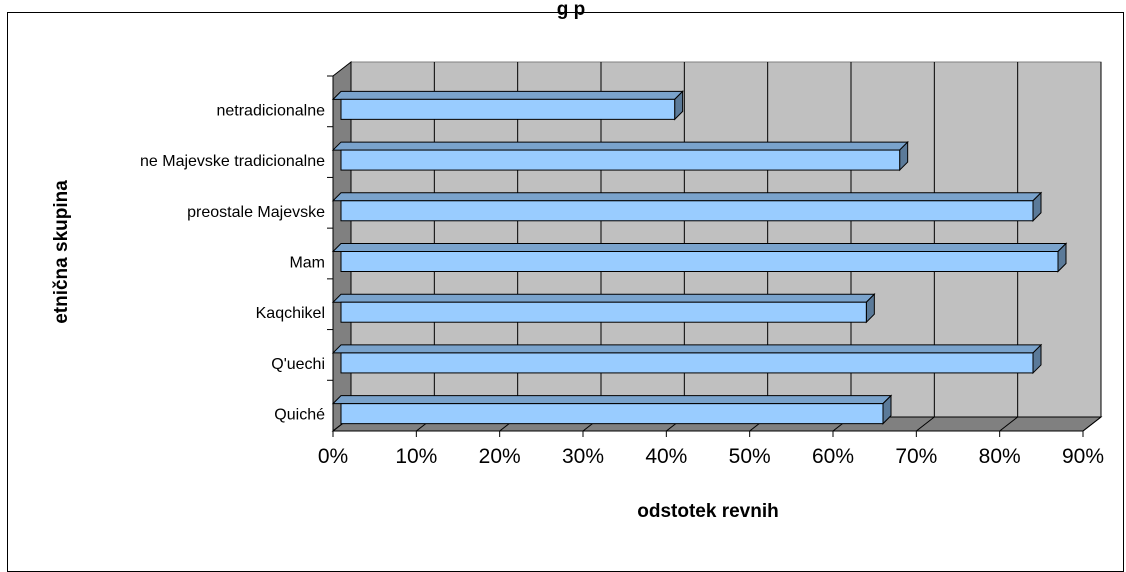 The height and width of the screenshot is (572, 1126). Describe the element at coordinates (1083, 456) in the screenshot. I see `x-tick-label: 90%` at that location.